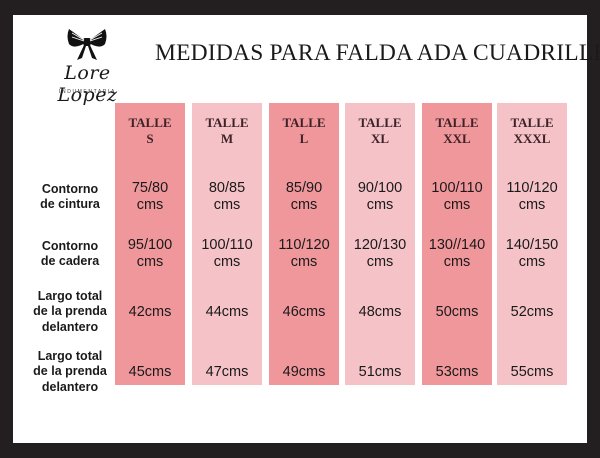  I want to click on measurement-cell: 90/100 cms, so click(380, 197).